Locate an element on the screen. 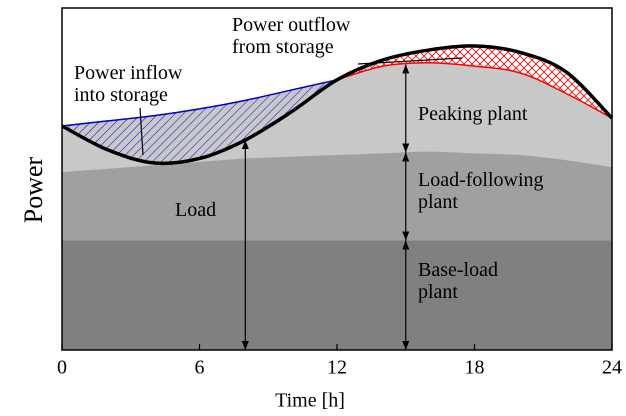 The image size is (626, 416). outflow-label: Power outflow from storage is located at coordinates (291, 36).